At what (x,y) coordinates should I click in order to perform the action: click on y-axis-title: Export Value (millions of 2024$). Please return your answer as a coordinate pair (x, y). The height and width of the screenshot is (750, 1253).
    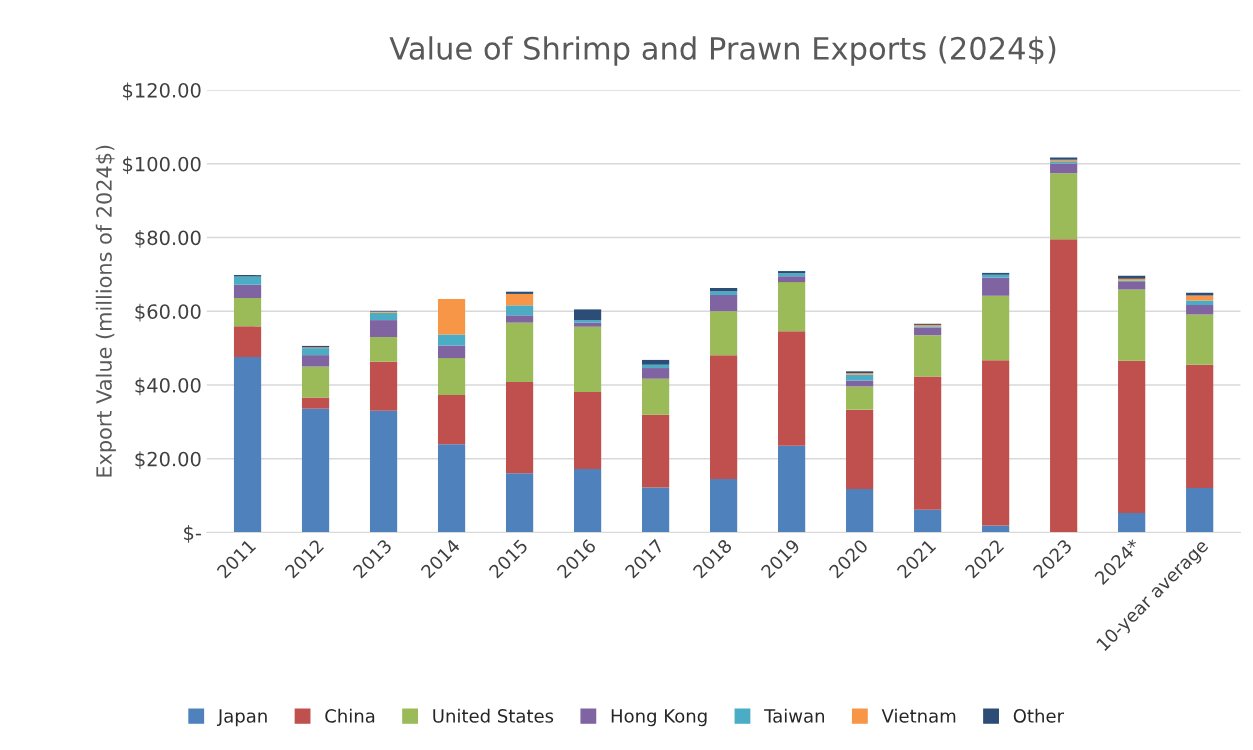
    Looking at the image, I should click on (105, 311).